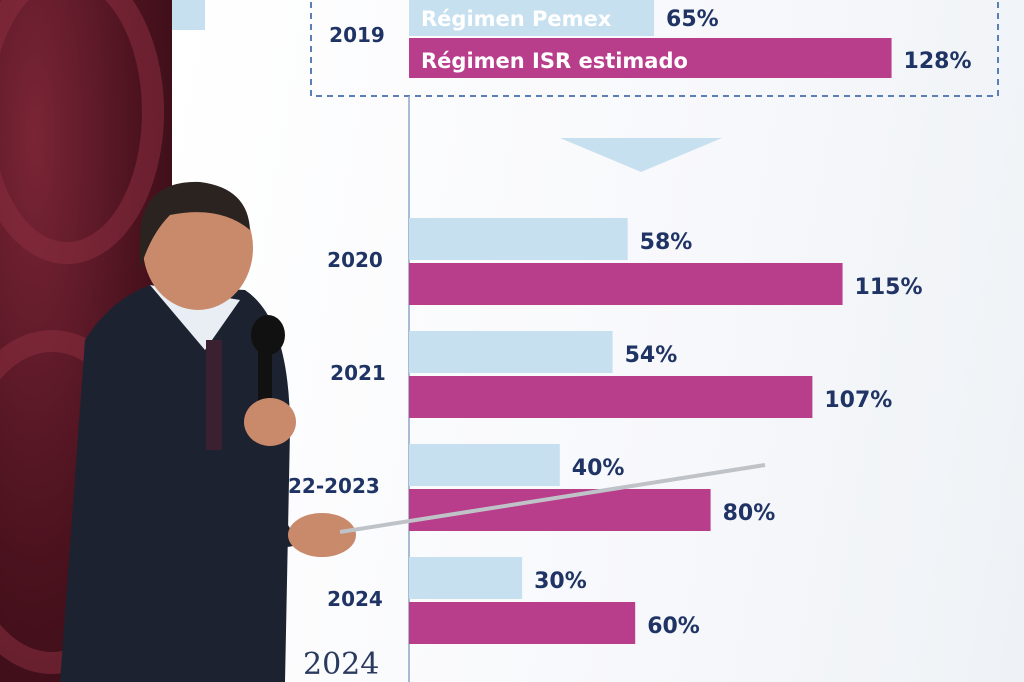 This screenshot has height=682, width=1024. I want to click on legend-year-label: 2019, so click(357, 35).